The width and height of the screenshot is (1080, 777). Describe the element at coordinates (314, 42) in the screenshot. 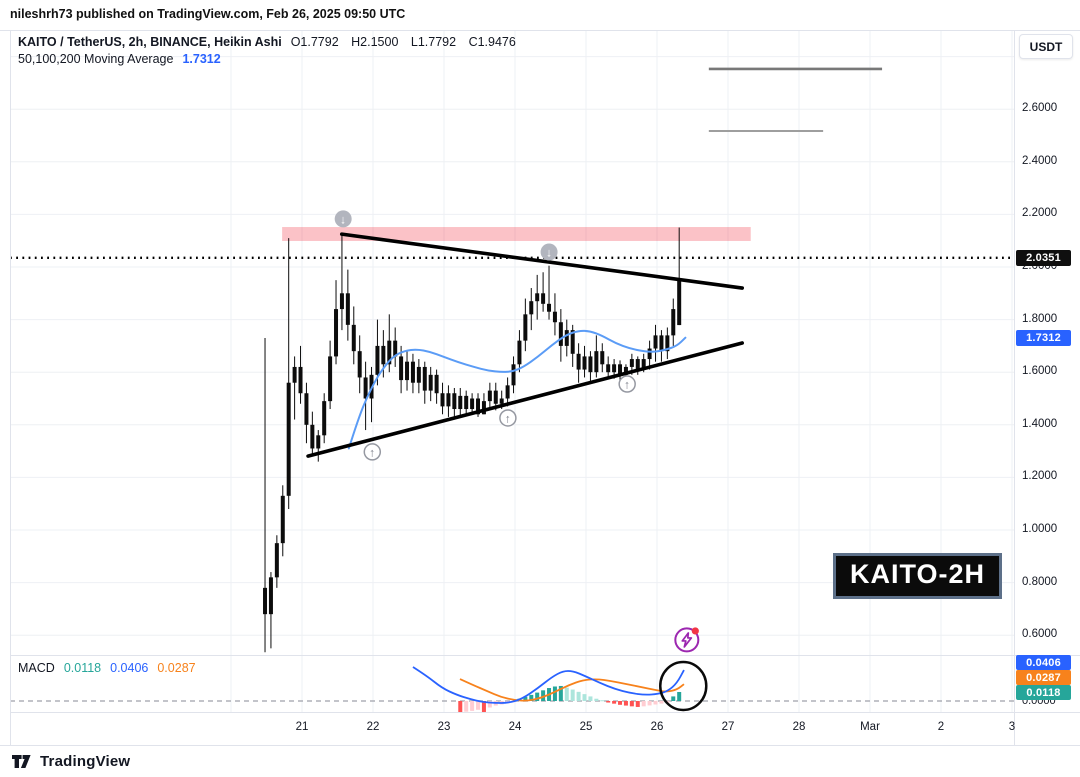

I see `open-value: O1.7792` at that location.